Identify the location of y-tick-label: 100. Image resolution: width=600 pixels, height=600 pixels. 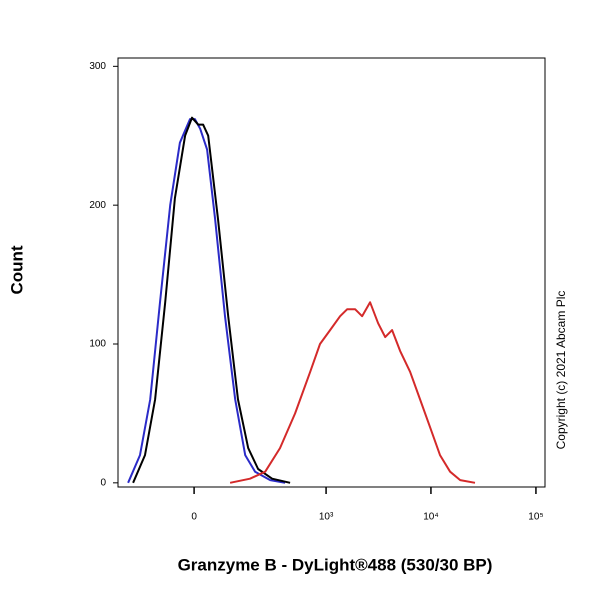
(97, 344).